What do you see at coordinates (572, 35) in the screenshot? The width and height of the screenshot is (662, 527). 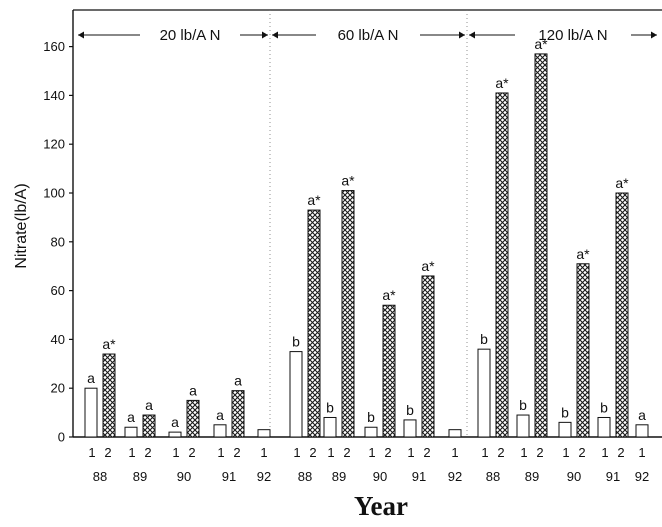 I see `region-label: 120 lb/A N` at bounding box center [572, 35].